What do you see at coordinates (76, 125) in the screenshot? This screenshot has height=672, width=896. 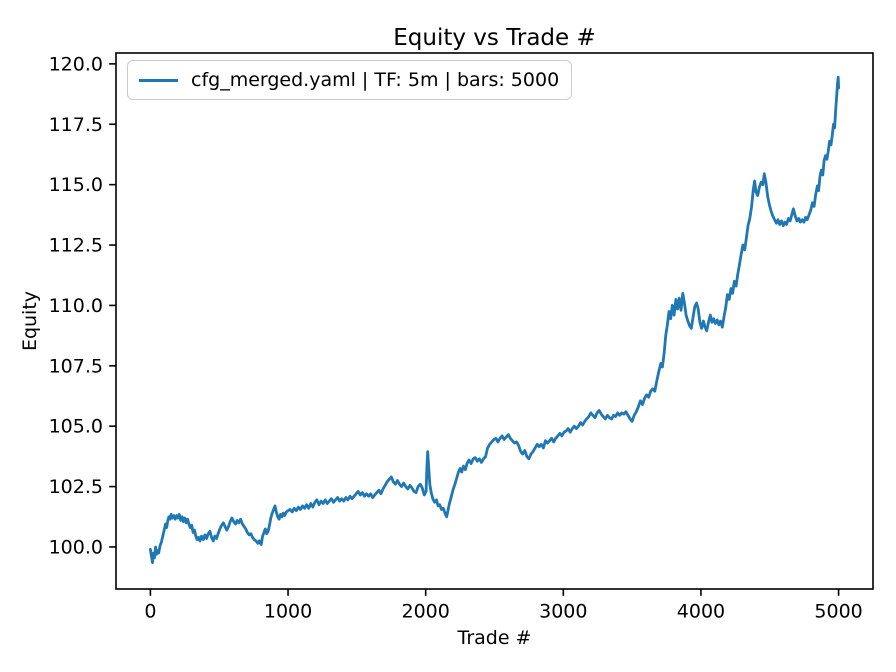 I see `y-tick-label: 117.5` at bounding box center [76, 125].